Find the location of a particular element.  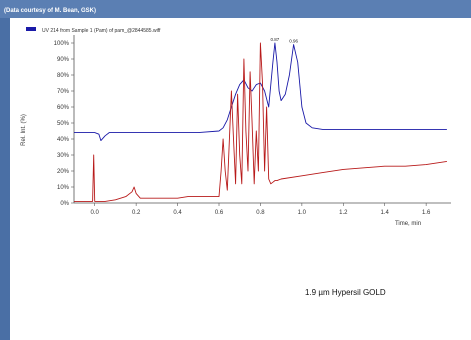

y-tick-label: 60% is located at coordinates (63, 108).